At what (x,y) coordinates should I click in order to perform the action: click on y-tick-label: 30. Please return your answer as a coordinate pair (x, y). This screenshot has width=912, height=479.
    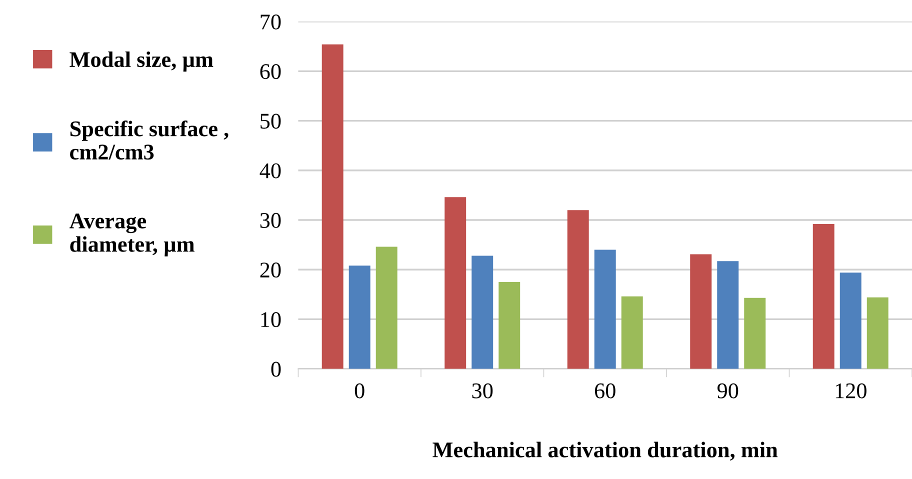
    Looking at the image, I should click on (270, 220).